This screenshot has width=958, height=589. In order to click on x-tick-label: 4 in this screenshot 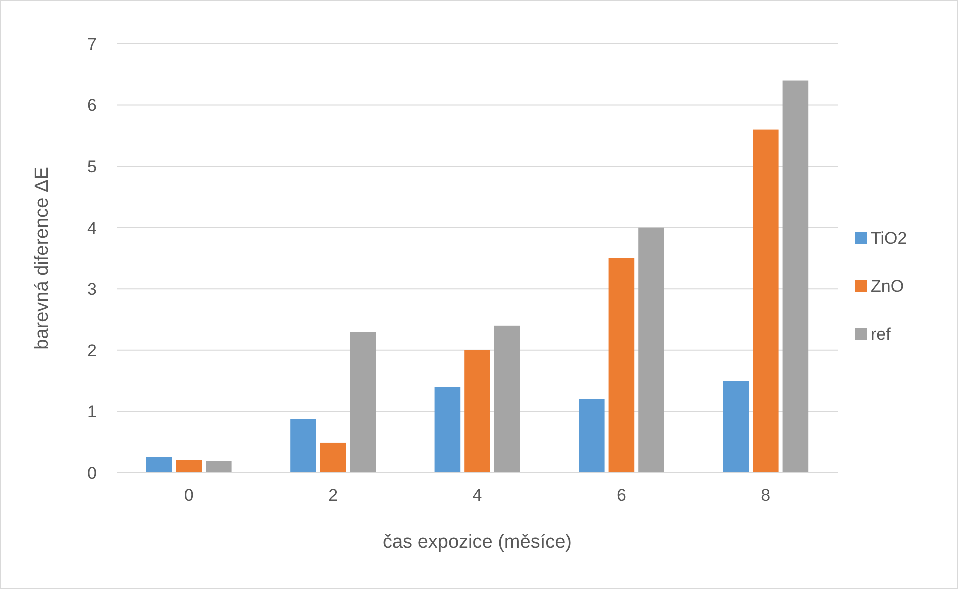, I will do `click(477, 495)`.